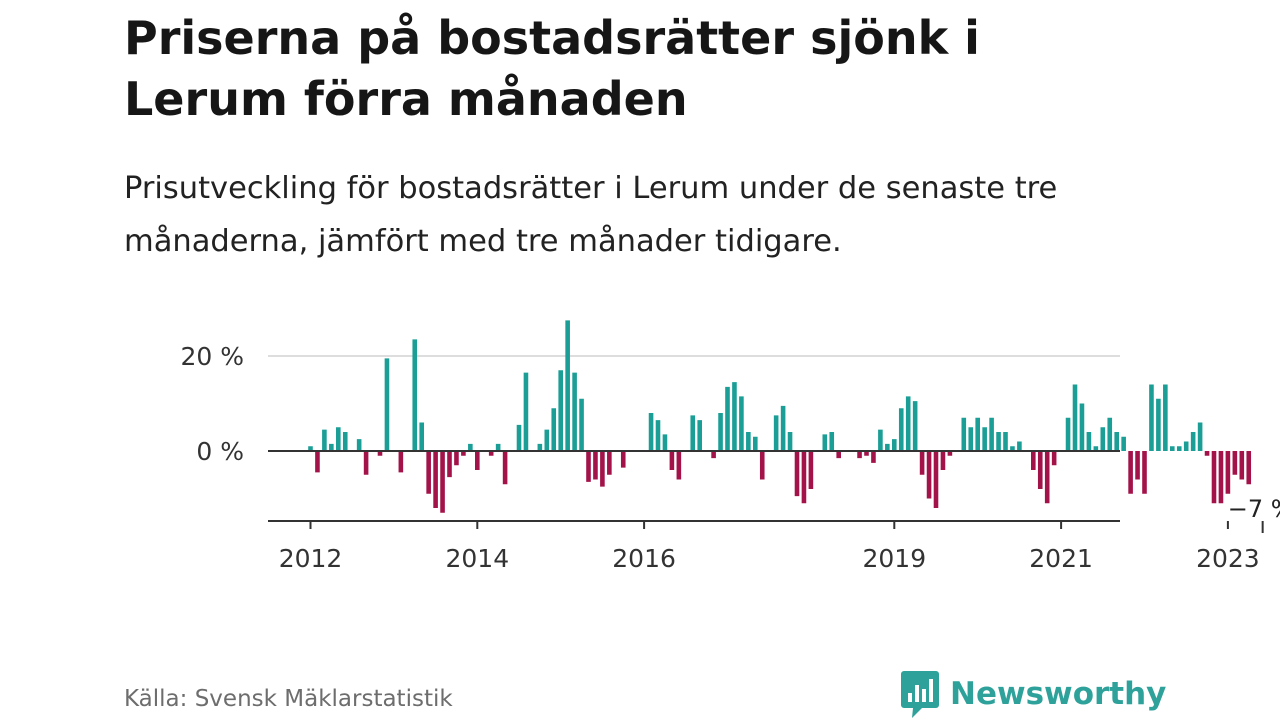 The height and width of the screenshot is (720, 1280). What do you see at coordinates (1058, 694) in the screenshot?
I see `logo-text: Newsworthy` at bounding box center [1058, 694].